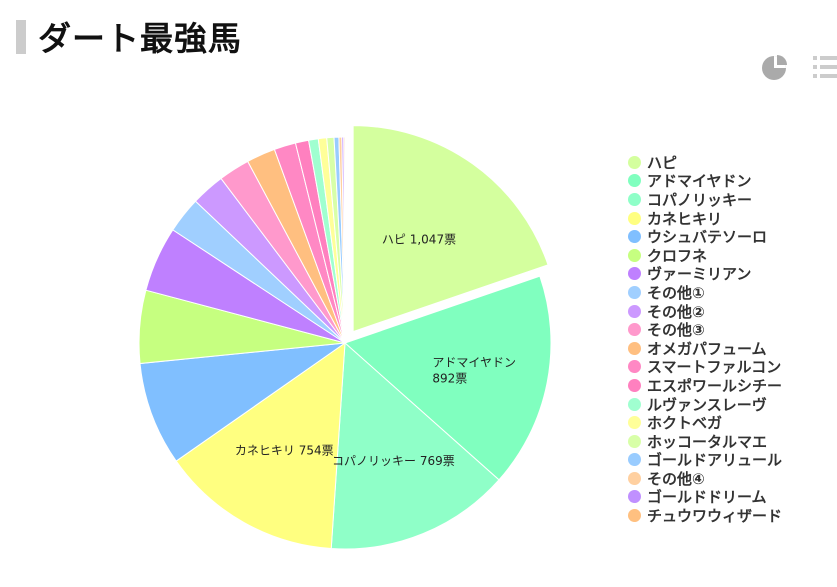 The image size is (837, 587). I want to click on list-view-button, so click(822, 67).